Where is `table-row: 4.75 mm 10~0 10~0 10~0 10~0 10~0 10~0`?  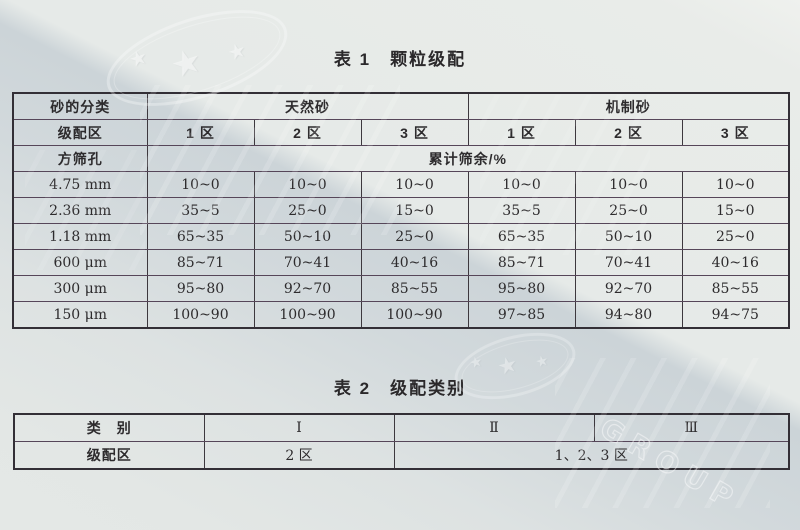
table-row: 4.75 mm 10~0 10~0 10~0 10~0 10~0 10~0 is located at coordinates (401, 184).